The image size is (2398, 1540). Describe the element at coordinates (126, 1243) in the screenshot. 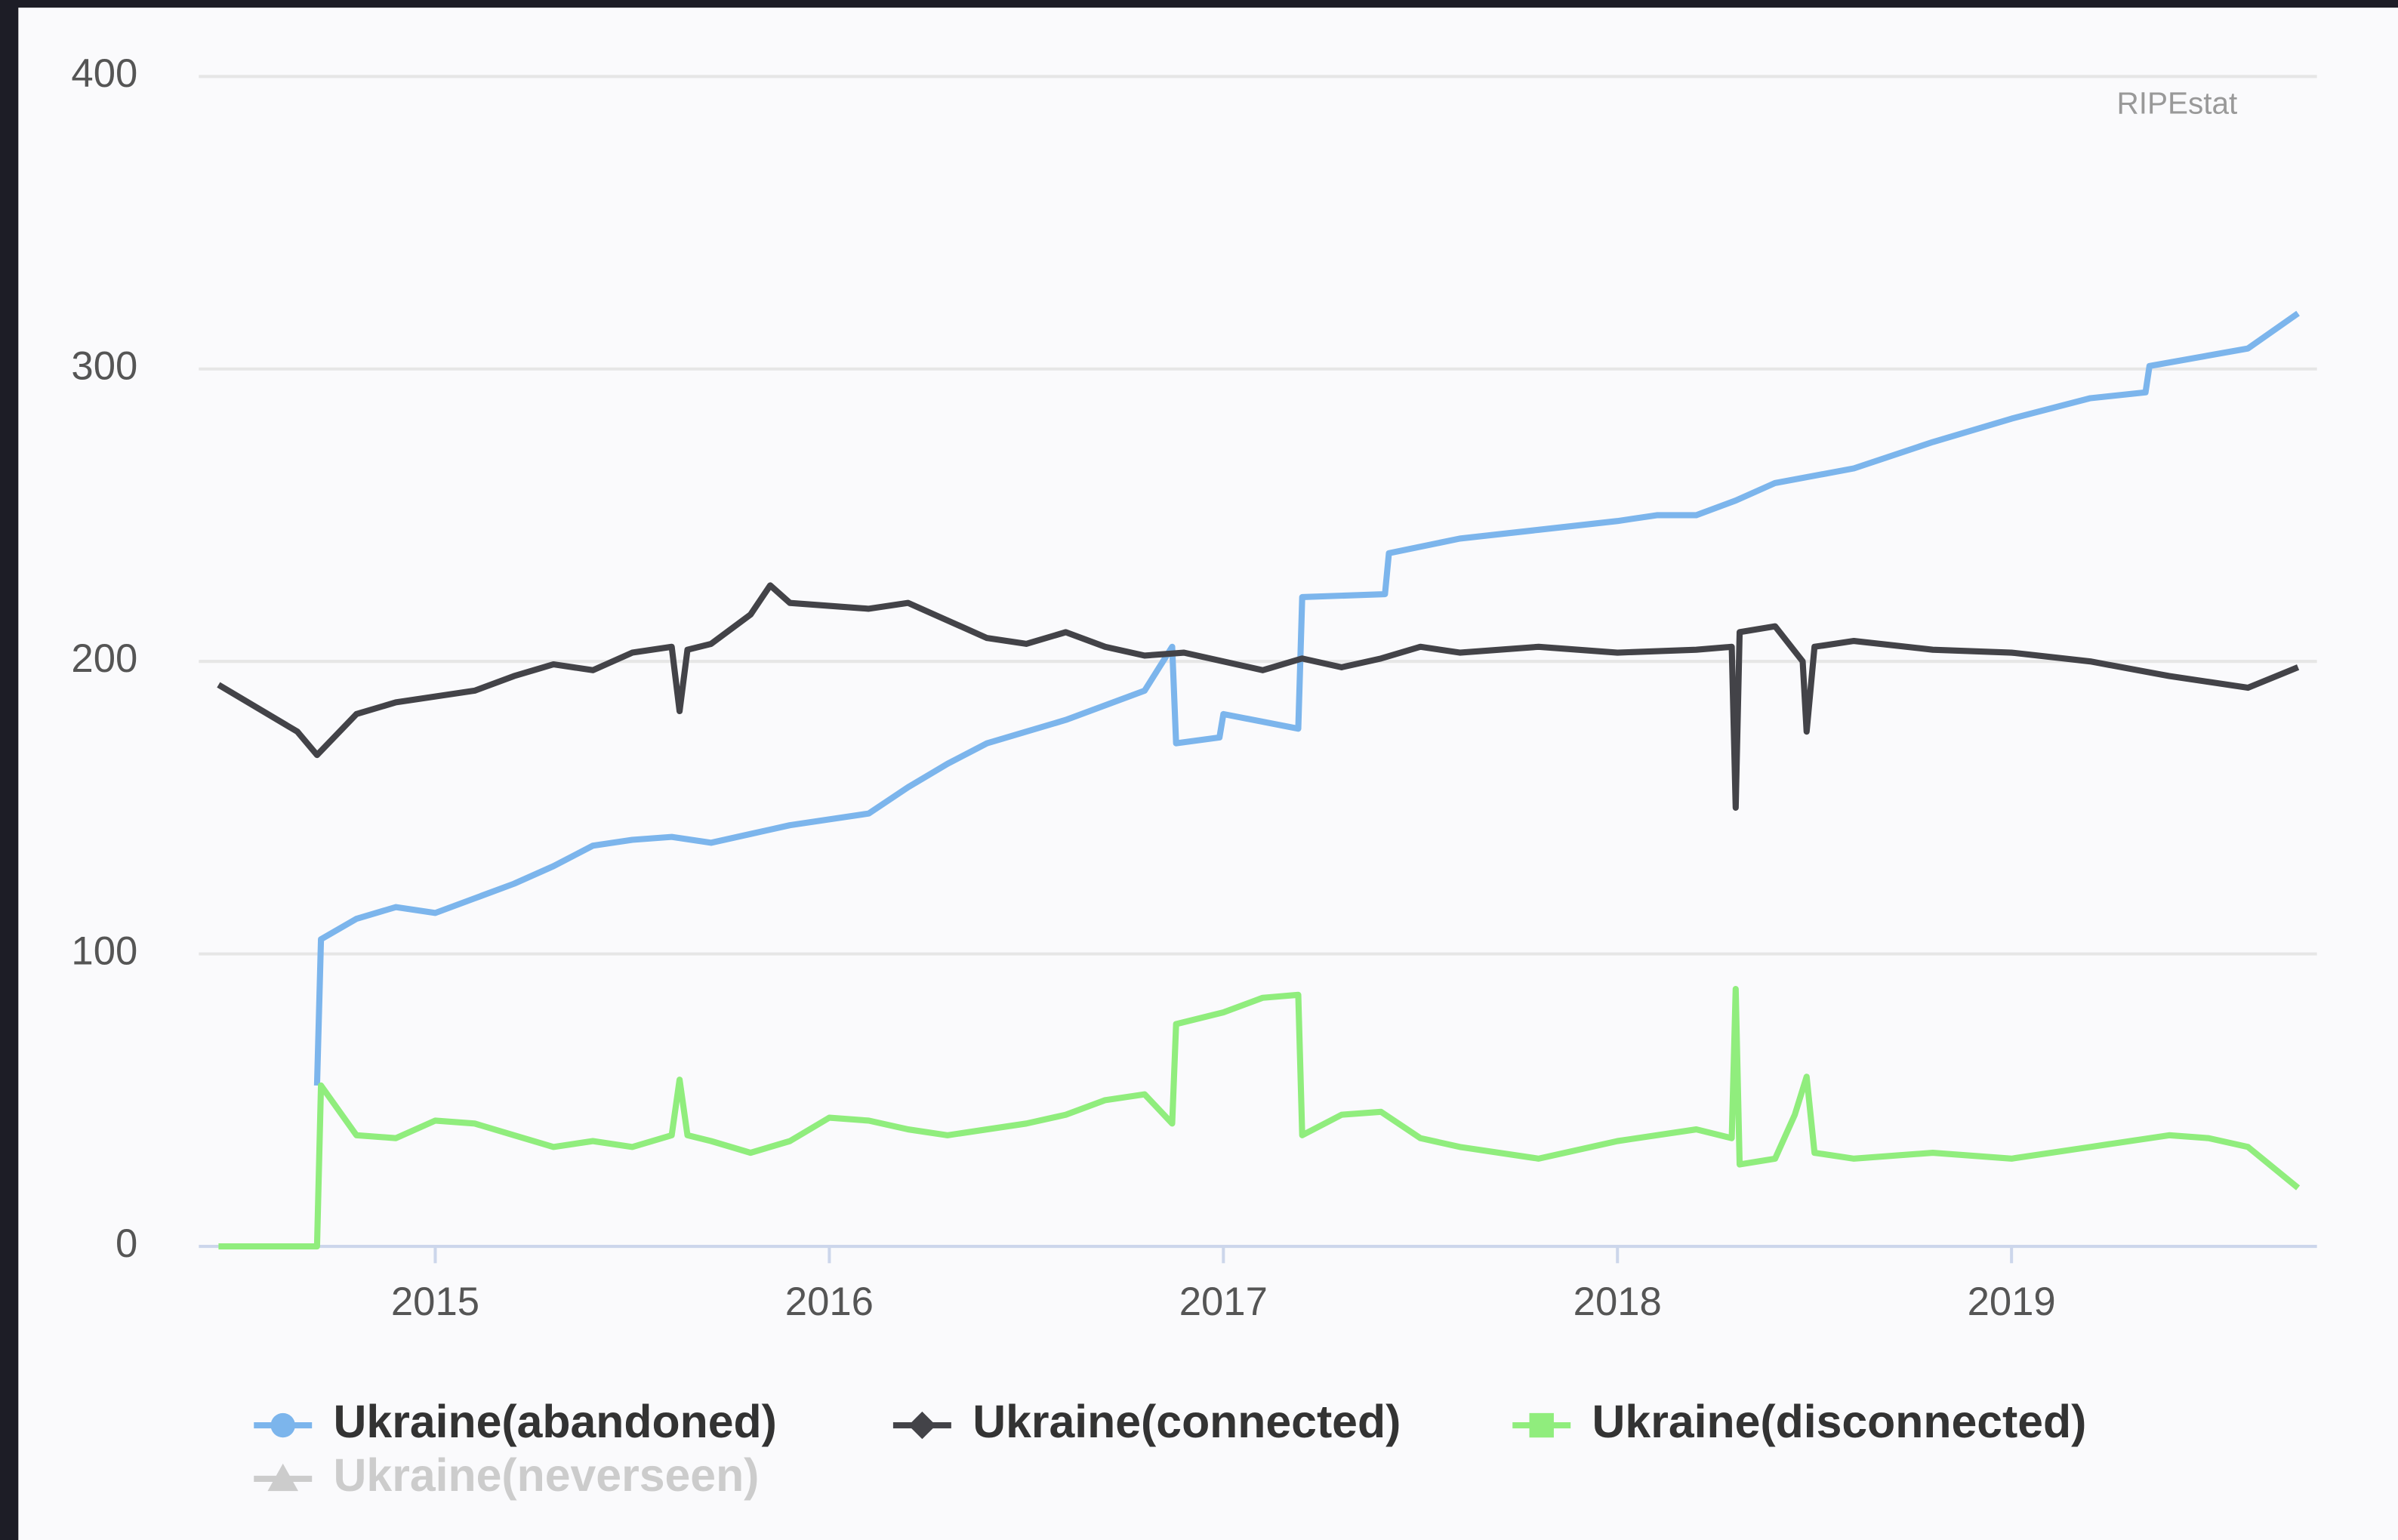

I see `y-tick-label: 0` at that location.